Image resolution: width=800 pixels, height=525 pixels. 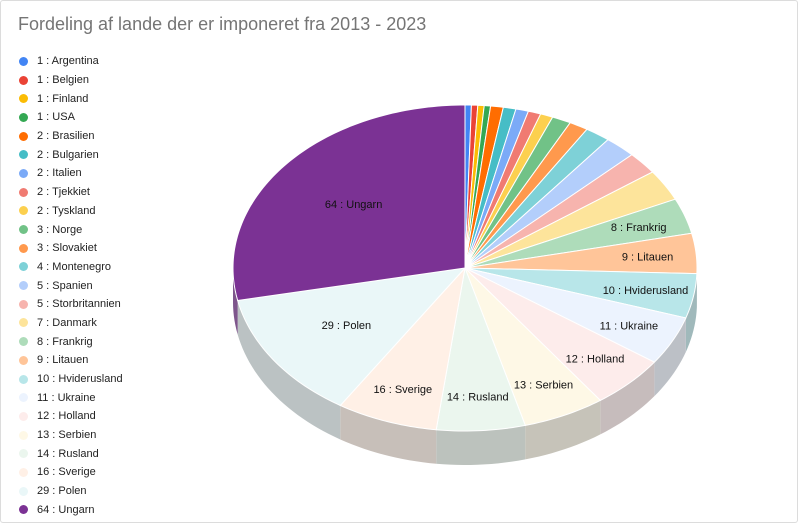 What do you see at coordinates (63, 98) in the screenshot?
I see `legend-label: 1 : Finland` at bounding box center [63, 98].